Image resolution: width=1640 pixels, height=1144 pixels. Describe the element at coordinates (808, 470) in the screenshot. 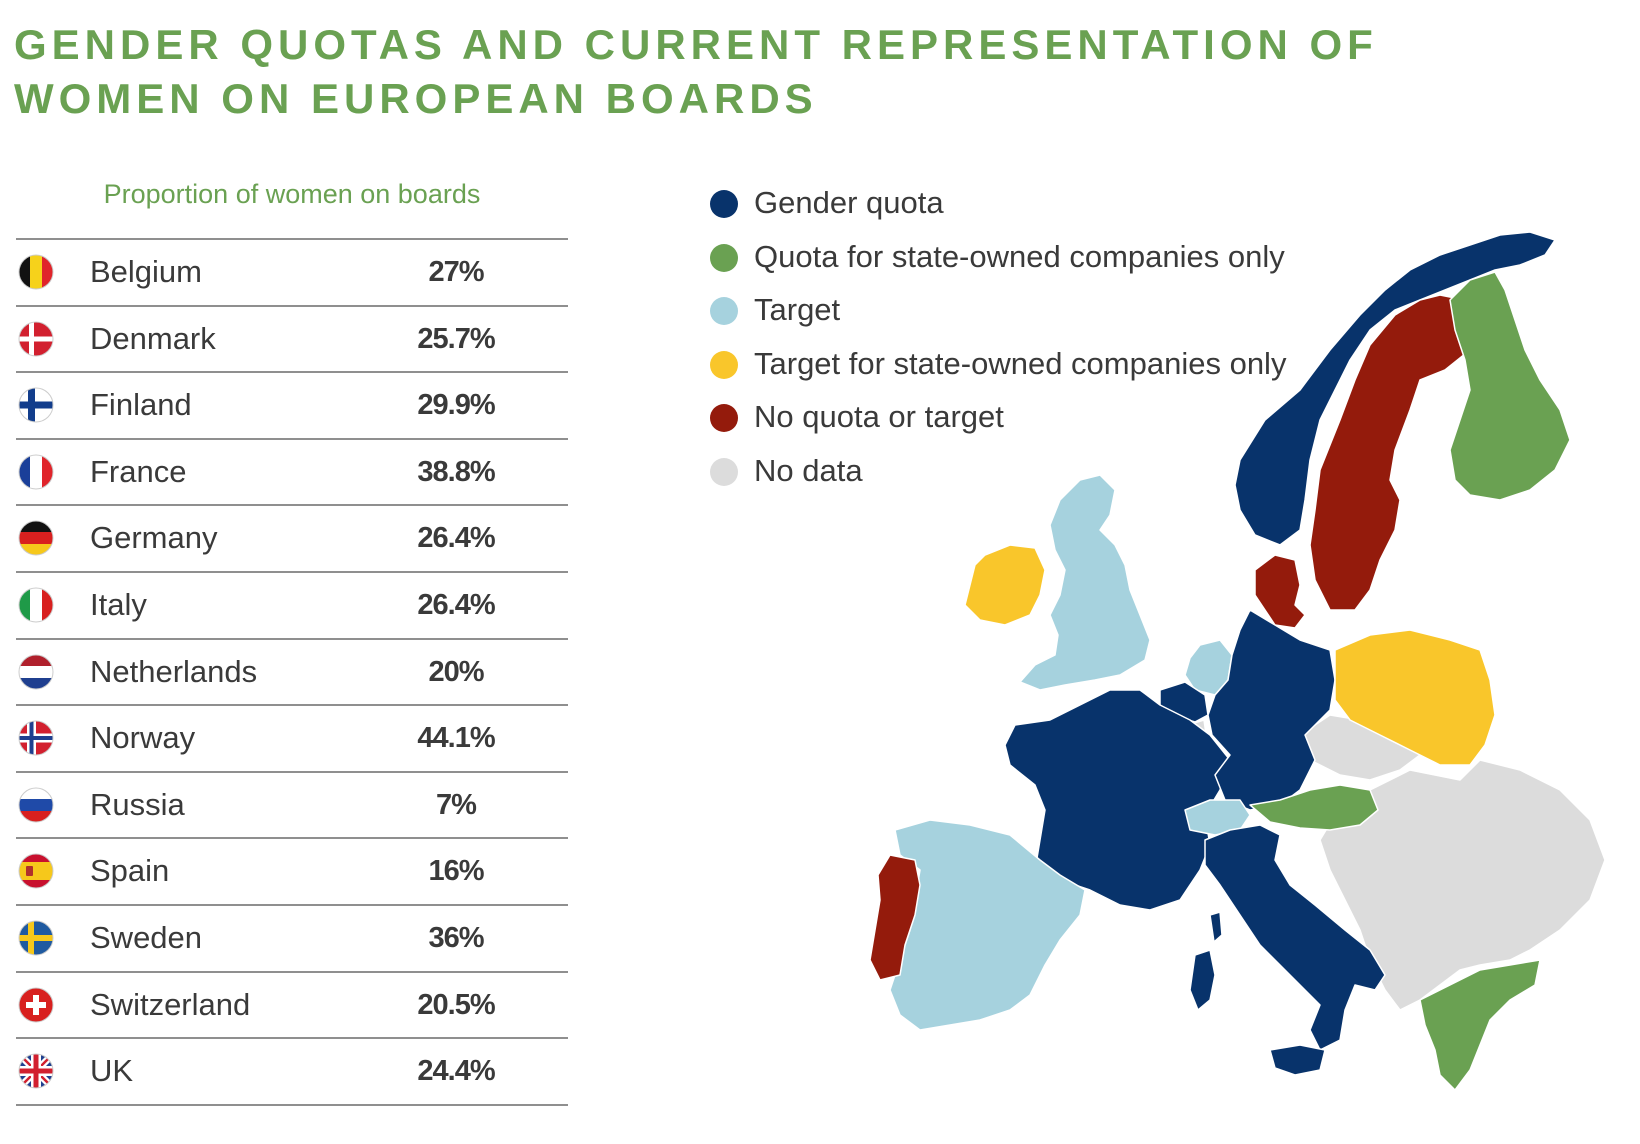

I see `legend-label: No data` at that location.